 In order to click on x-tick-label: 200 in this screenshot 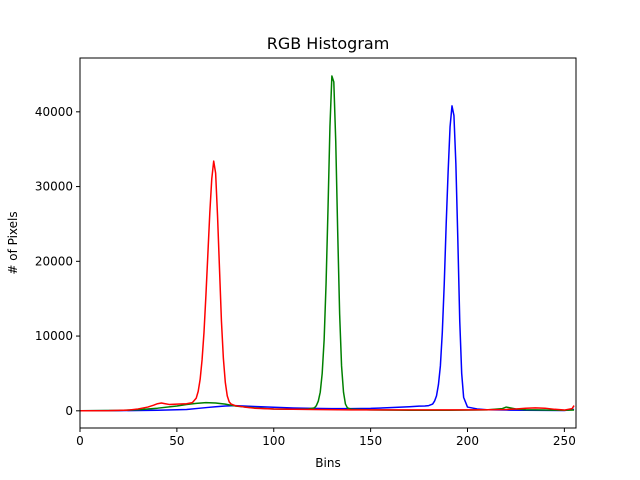, I will do `click(467, 441)`.